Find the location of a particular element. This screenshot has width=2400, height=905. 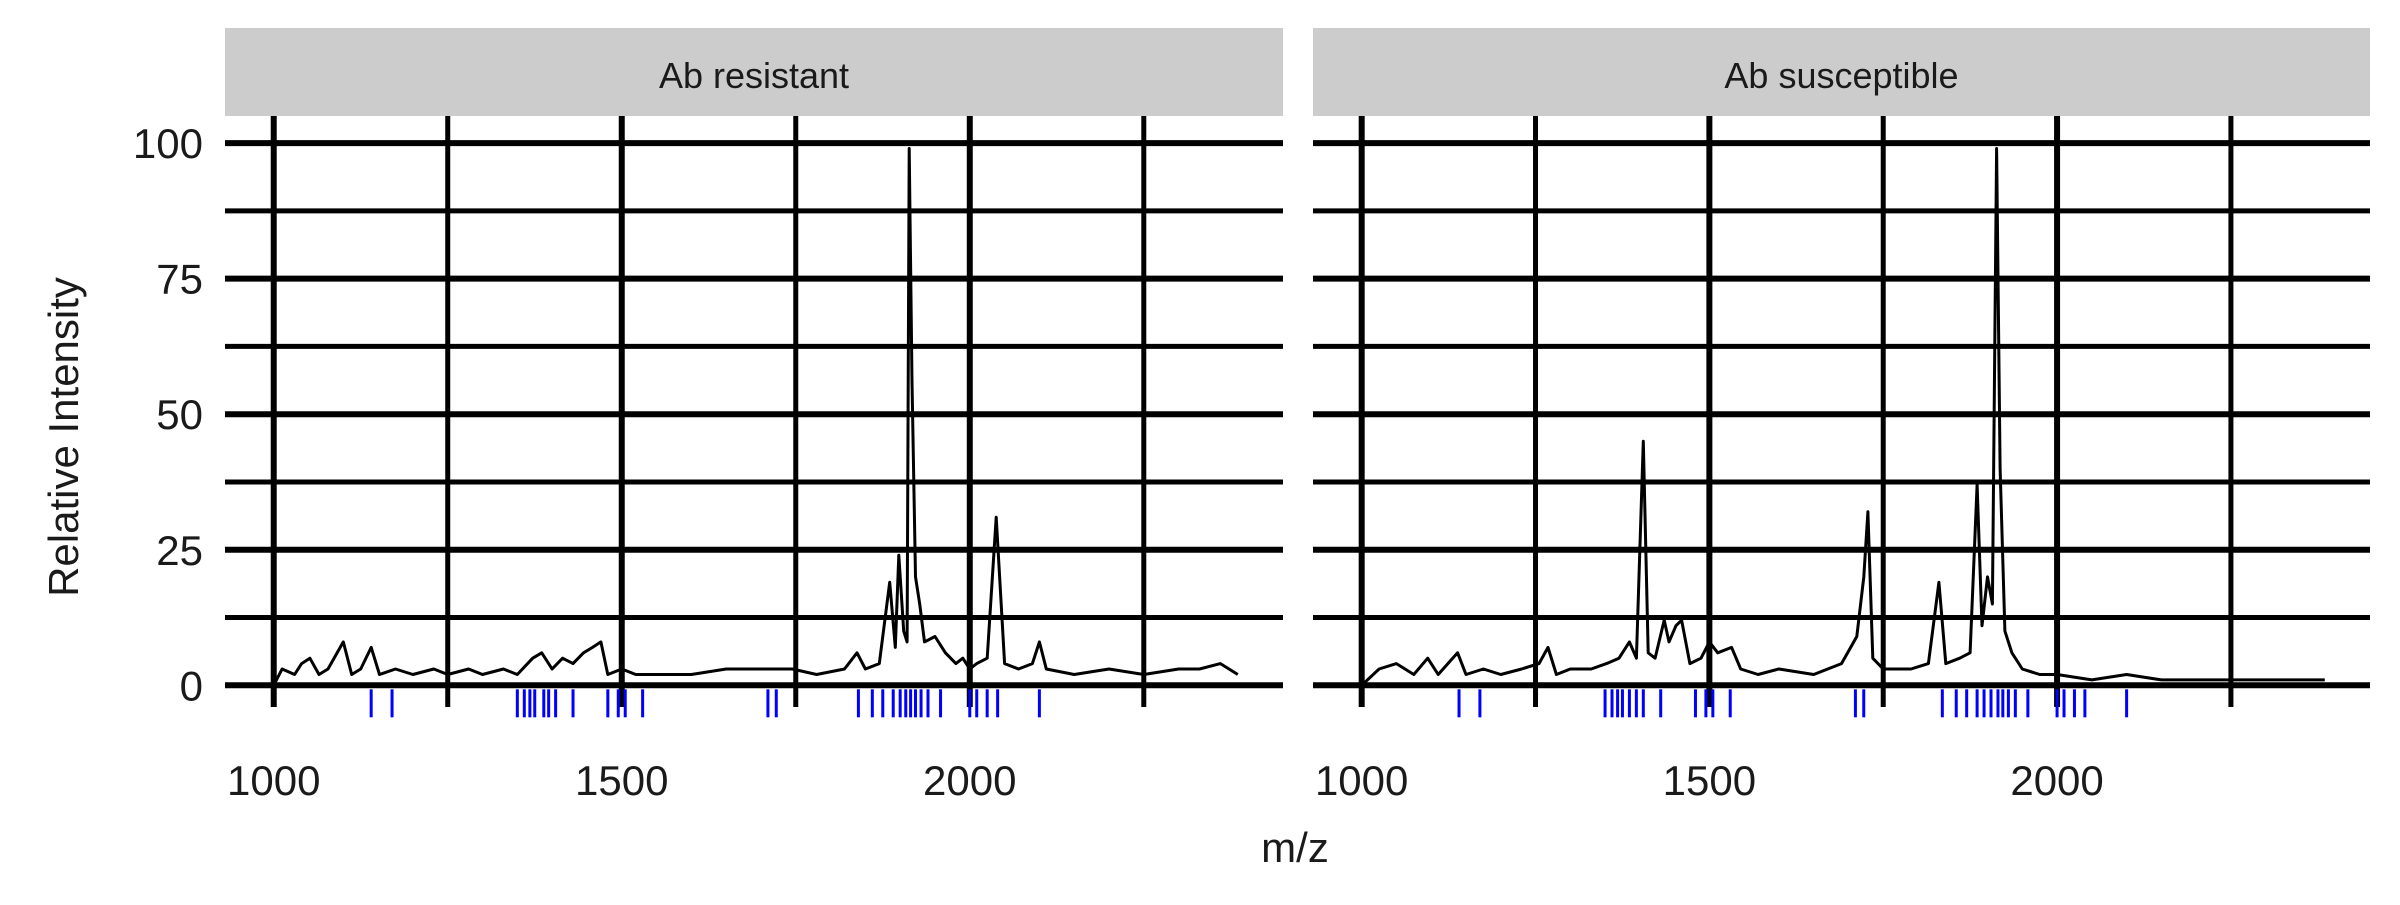

facet-strip-label: Ab resistant is located at coordinates (754, 75).